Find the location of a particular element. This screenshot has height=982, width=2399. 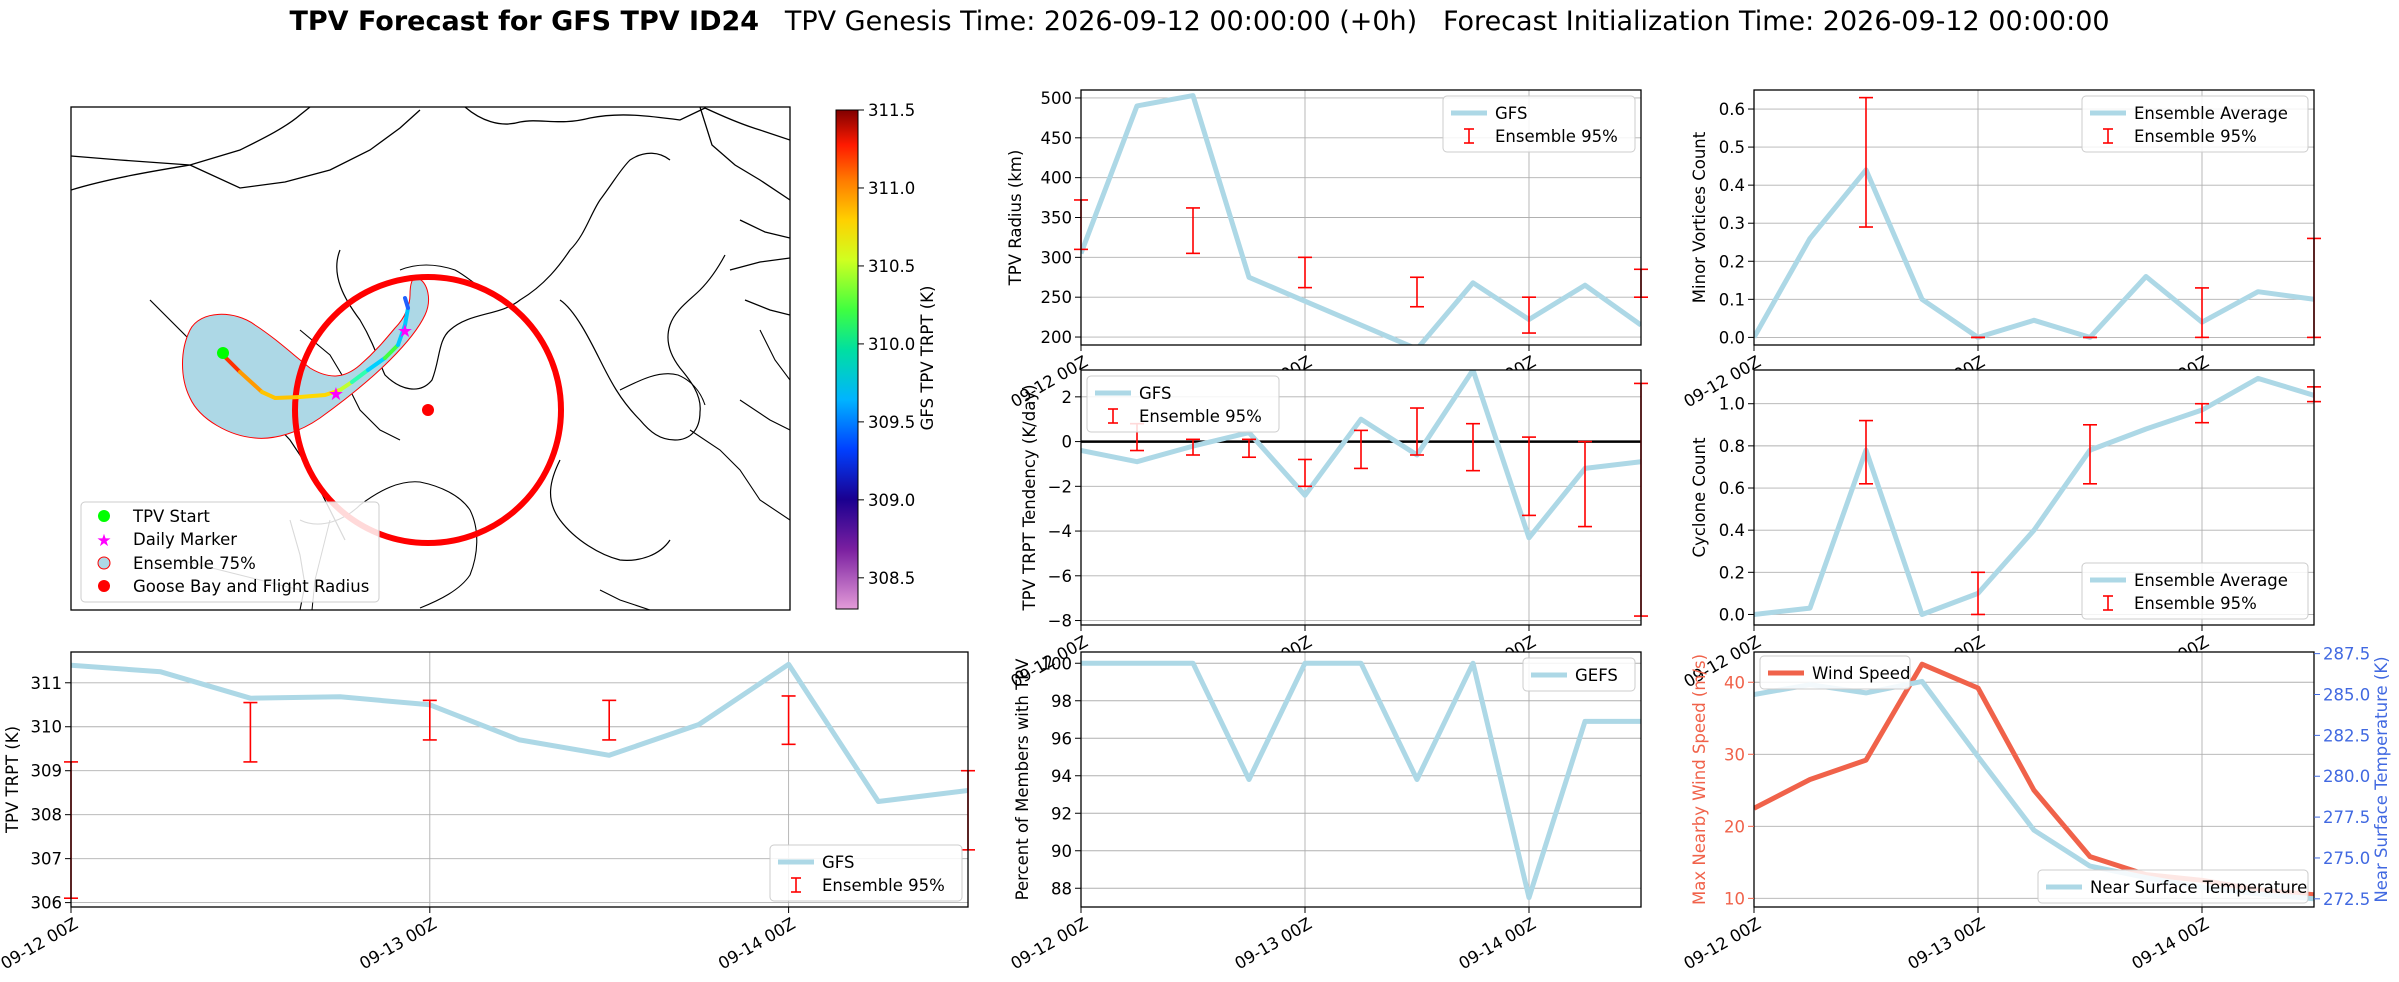

tpv-start-marker is located at coordinates (223, 353).